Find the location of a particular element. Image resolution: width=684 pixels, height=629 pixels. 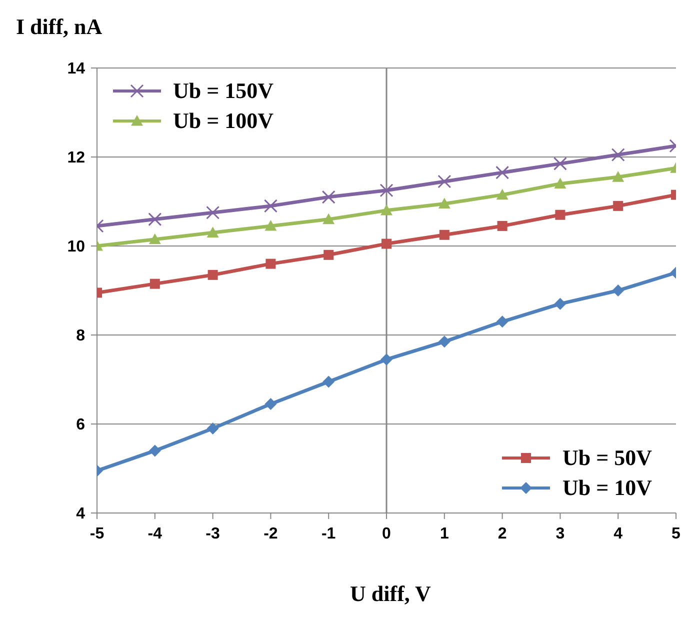

y-tick-label: 6 is located at coordinates (81, 425).